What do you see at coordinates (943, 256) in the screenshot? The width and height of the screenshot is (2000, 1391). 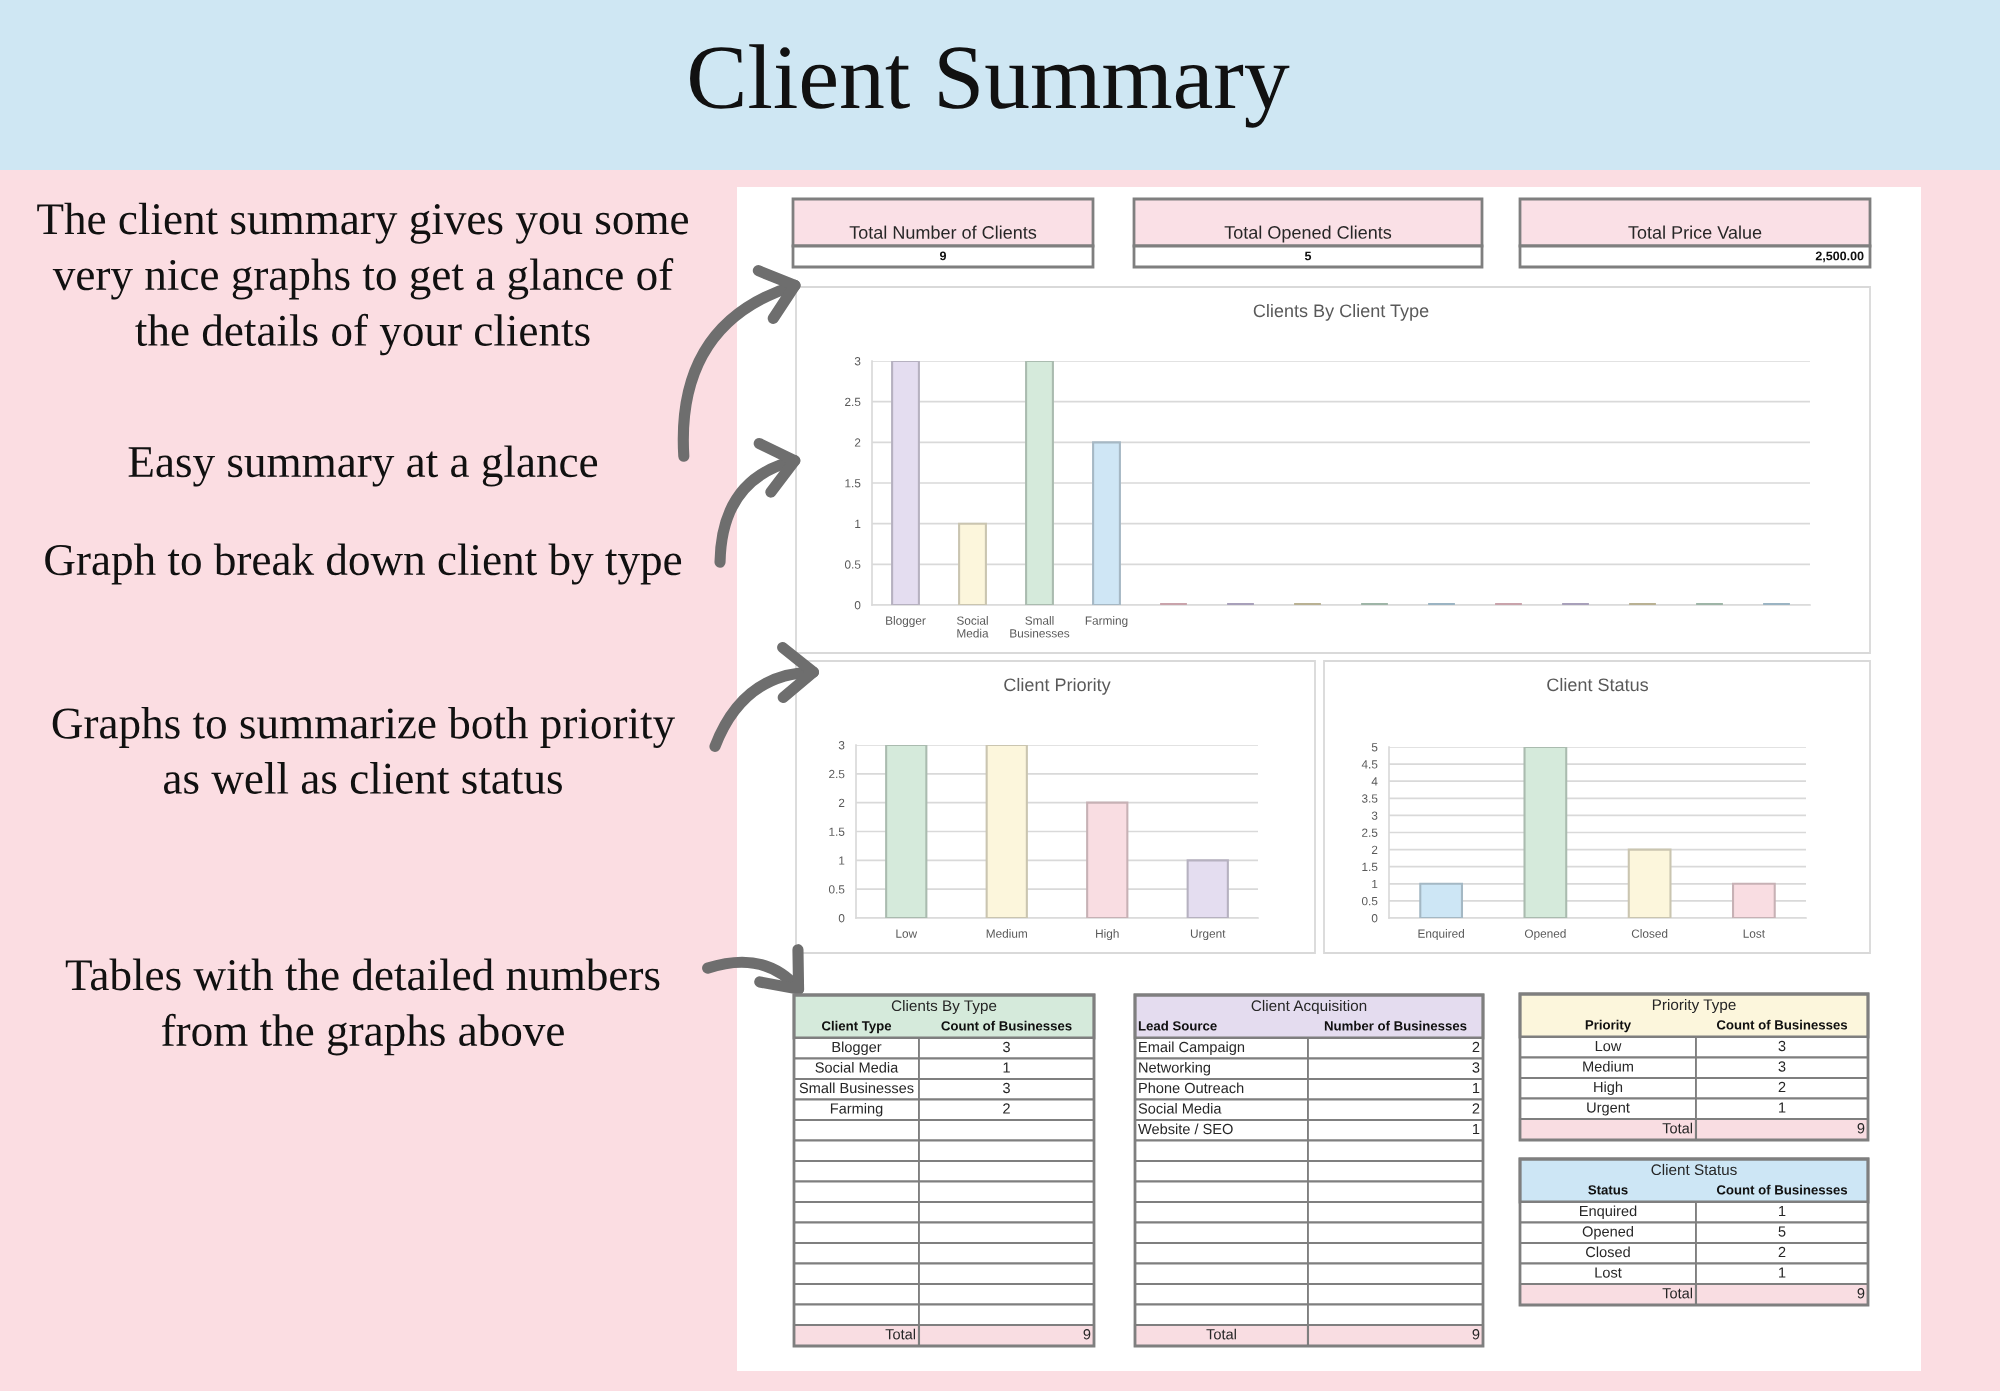 I see `data-label: 9` at bounding box center [943, 256].